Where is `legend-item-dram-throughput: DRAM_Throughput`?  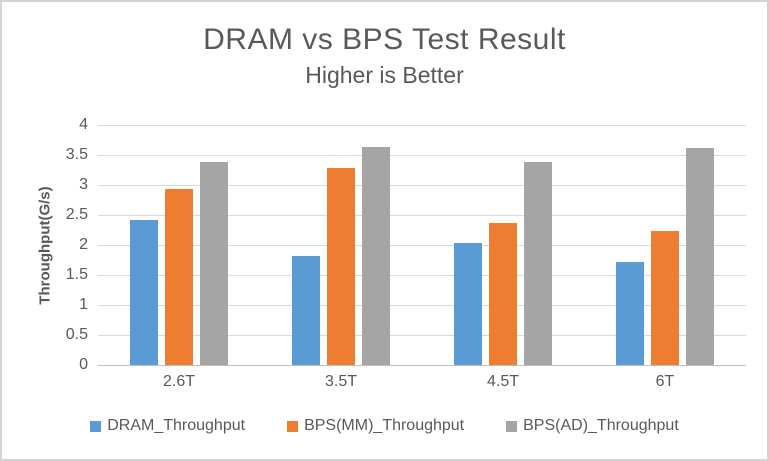
legend-item-dram-throughput: DRAM_Throughput is located at coordinates (167, 426).